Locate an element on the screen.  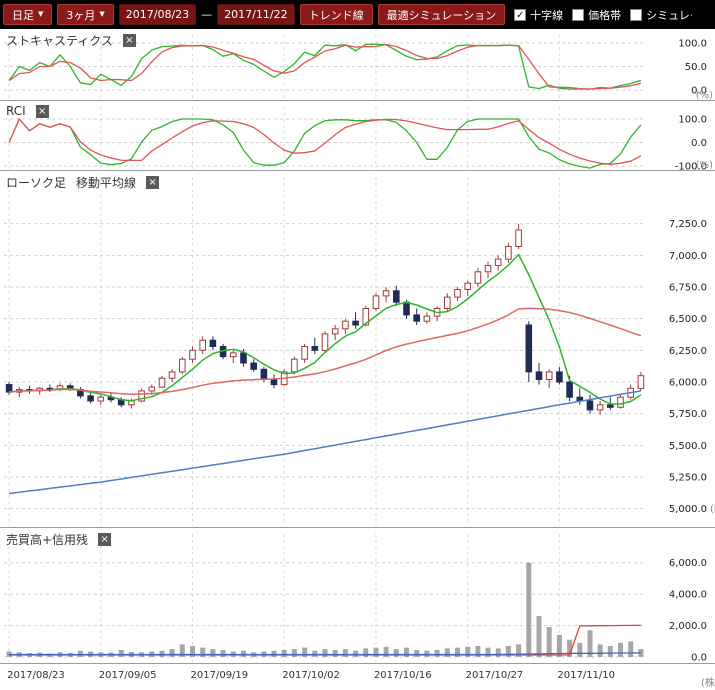
rci-chart: 100.0 0.0 -100.0(%) is located at coordinates (357, 135).